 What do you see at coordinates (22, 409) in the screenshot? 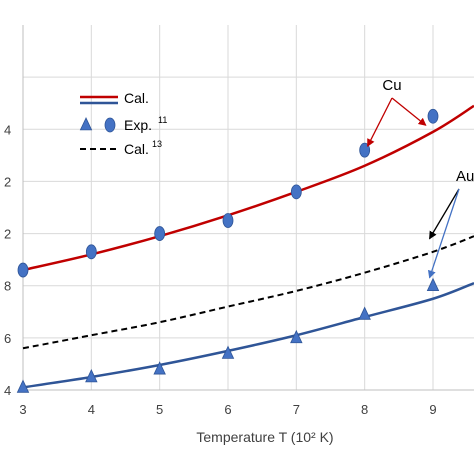
I see `x-tick-label: 3` at bounding box center [22, 409].